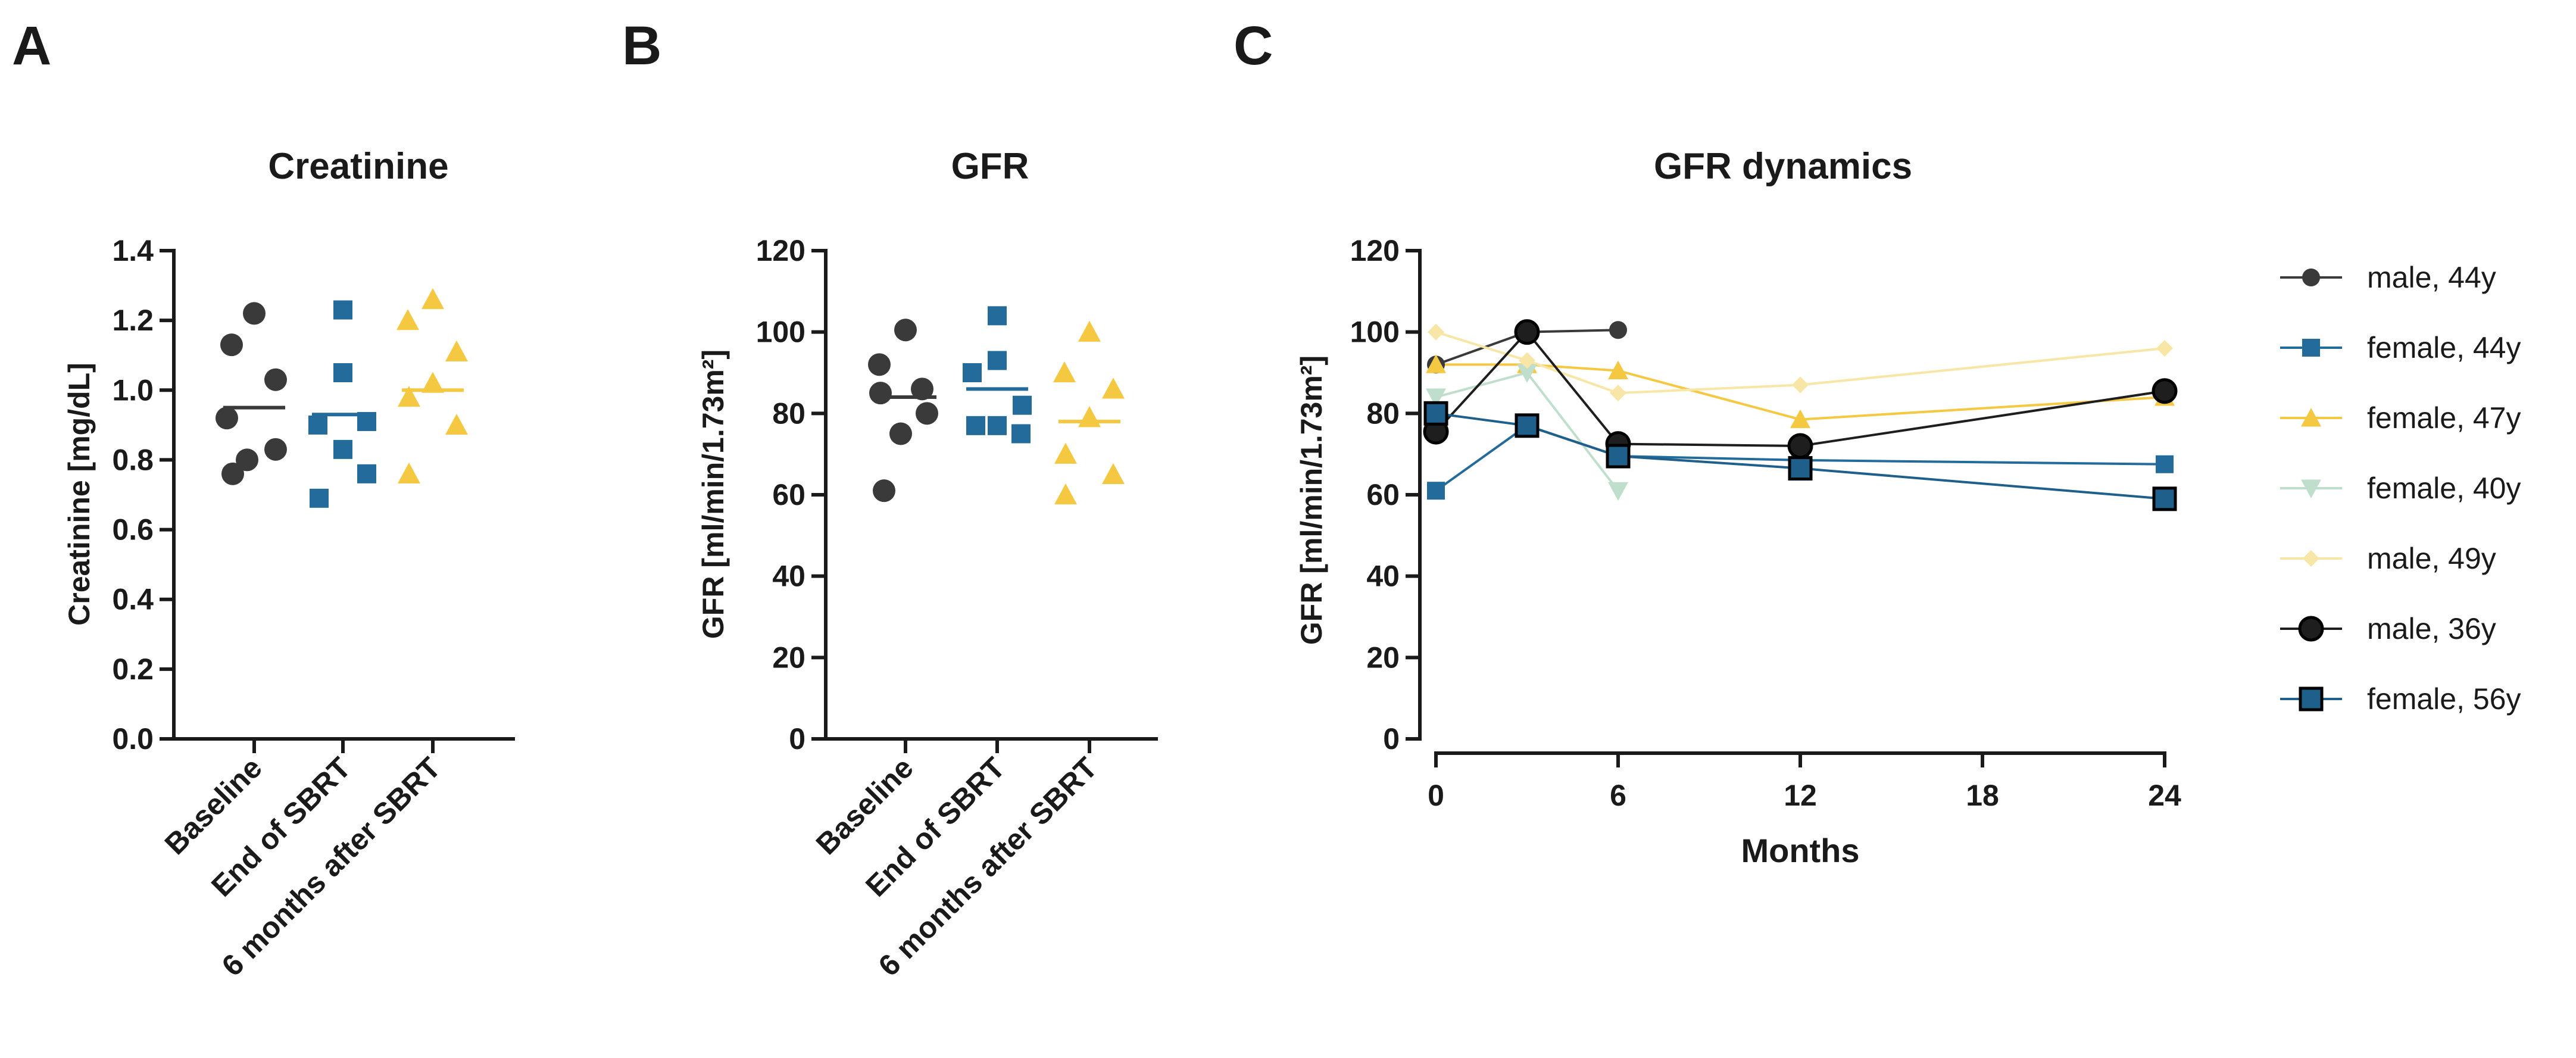 The height and width of the screenshot is (1058, 2576). I want to click on x-tick-label: 18, so click(1982, 795).